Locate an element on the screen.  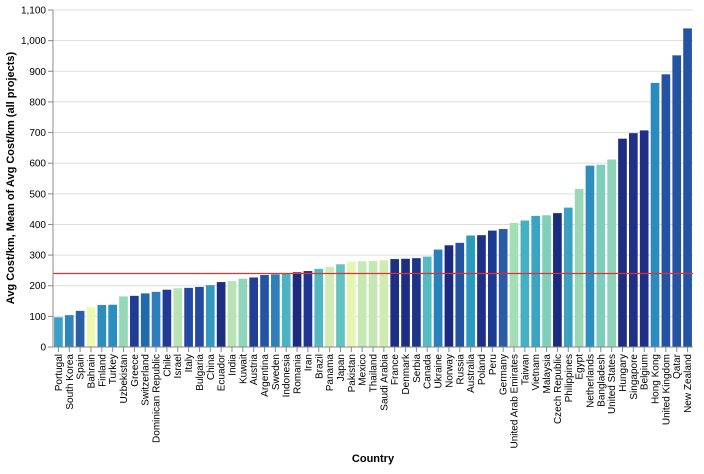
x-tick-label: Italy is located at coordinates (189, 363).